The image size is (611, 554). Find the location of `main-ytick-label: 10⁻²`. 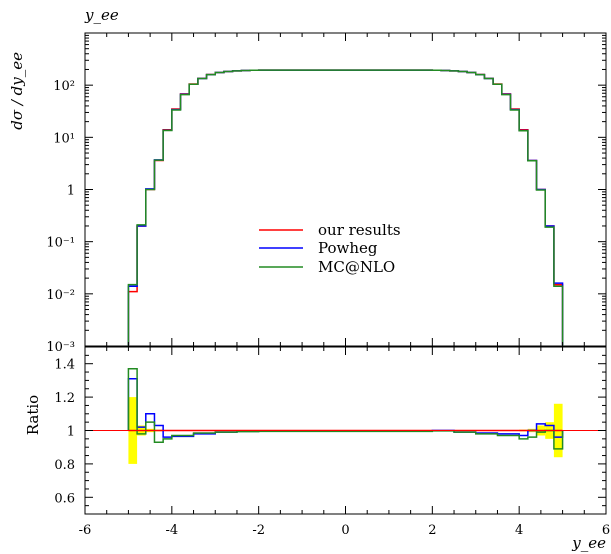

main-ytick-label: 10⁻² is located at coordinates (60, 295).